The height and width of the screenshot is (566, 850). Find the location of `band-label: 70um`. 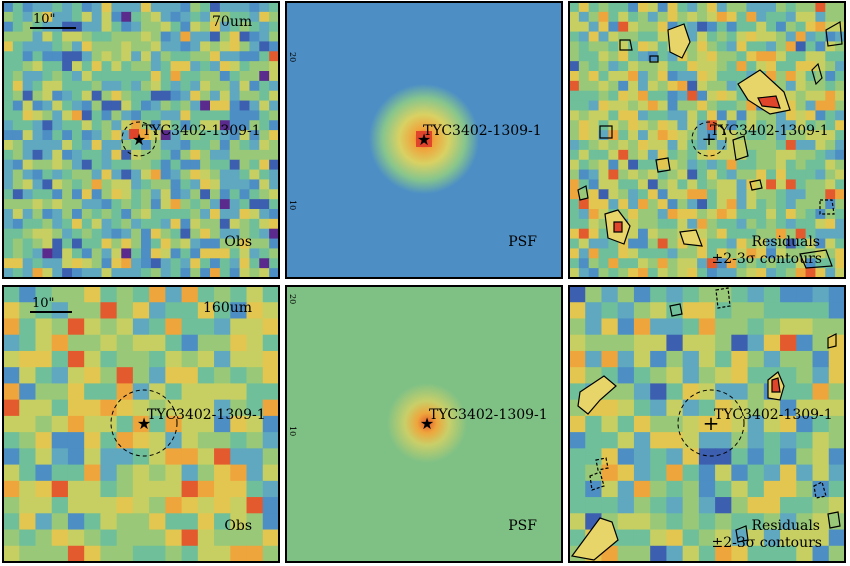

band-label: 70um is located at coordinates (232, 22).